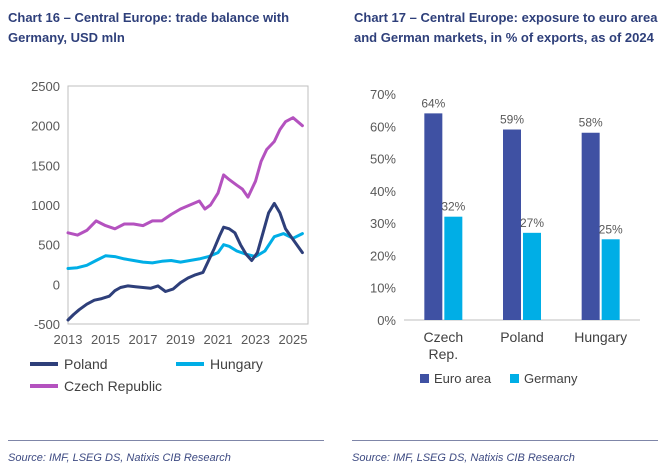 Image resolution: width=664 pixels, height=474 pixels. Describe the element at coordinates (185, 176) in the screenshot. I see `series-line-czech-republic` at that location.